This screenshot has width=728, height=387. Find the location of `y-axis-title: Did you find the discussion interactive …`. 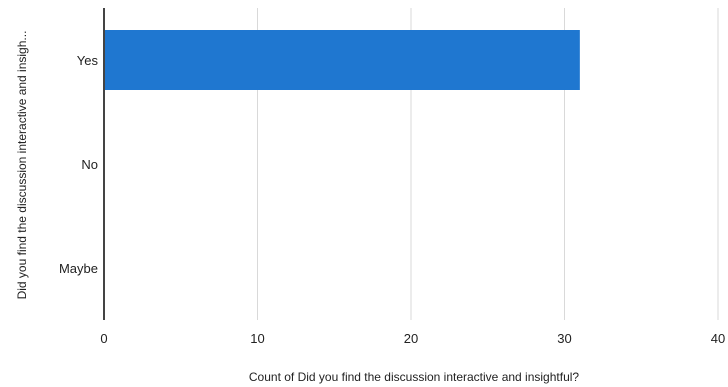

y-axis-title: Did you find the discussion interactive … is located at coordinates (22, 165).